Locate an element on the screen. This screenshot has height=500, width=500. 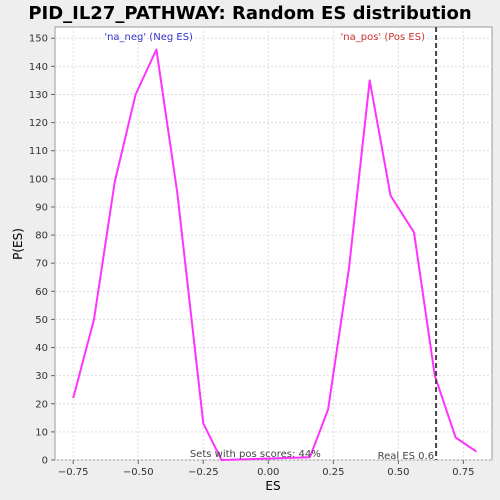
y-tick-label: 50 is located at coordinates (41, 320).